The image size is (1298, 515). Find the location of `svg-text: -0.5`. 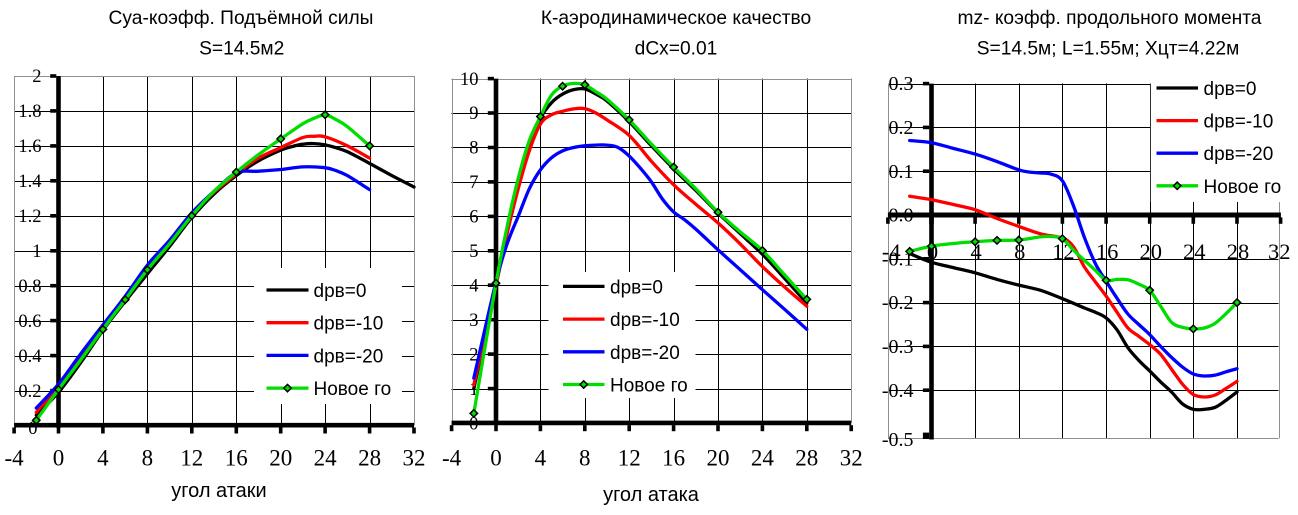

svg-text: -0.5 is located at coordinates (898, 440).